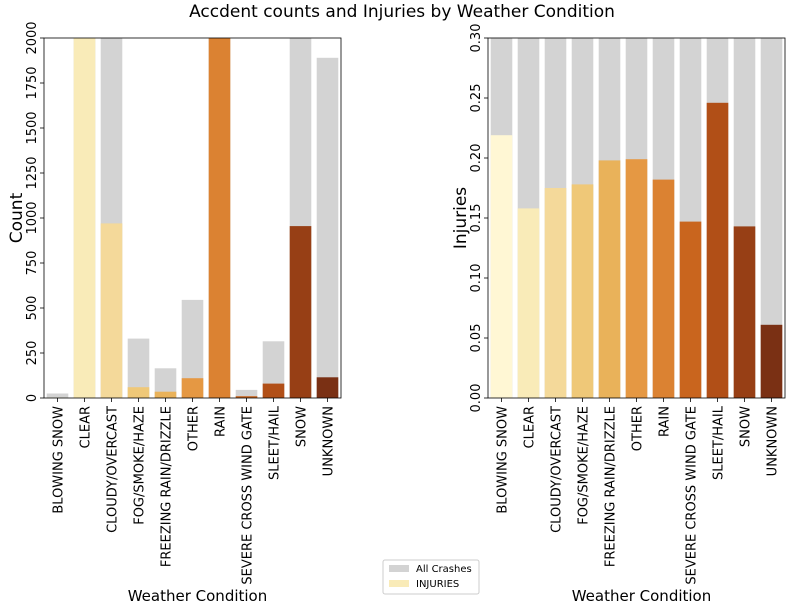 Image resolution: width=804 pixels, height=615 pixels. What do you see at coordinates (17, 217) in the screenshot?
I see `y-axis-title: Count` at bounding box center [17, 217].